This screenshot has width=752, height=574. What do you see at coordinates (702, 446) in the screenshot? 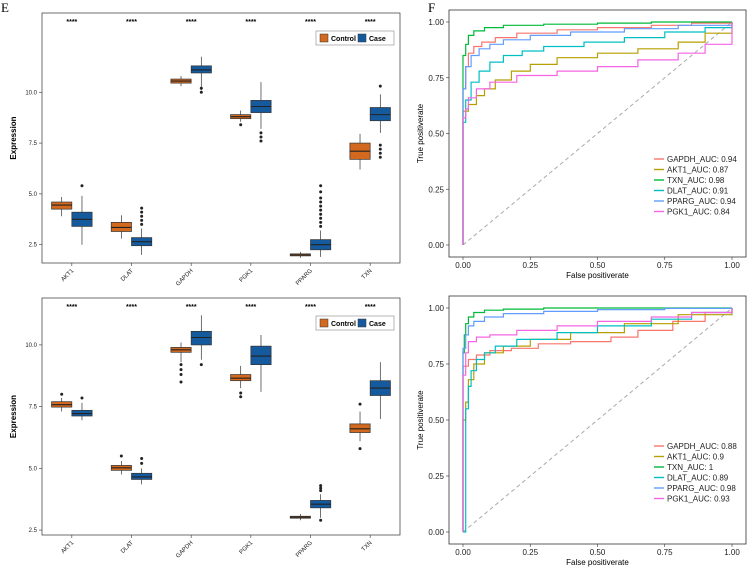
I see `legend-label: GAPDH_AUC: 0.88` at bounding box center [702, 446].